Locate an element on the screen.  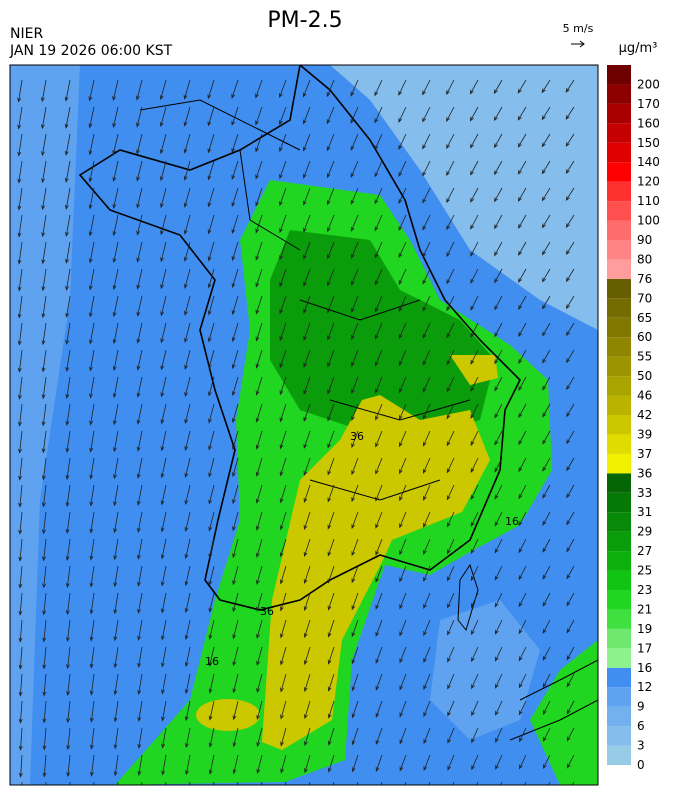
colorbar-label: 140 is located at coordinates (648, 162).